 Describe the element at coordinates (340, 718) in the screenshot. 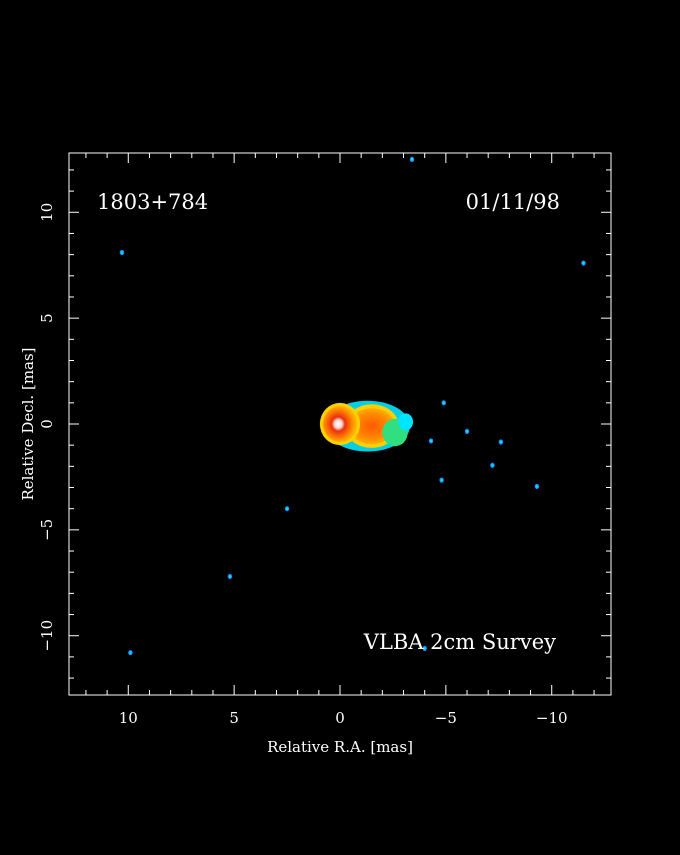

I see `x-tick-label: 0` at that location.